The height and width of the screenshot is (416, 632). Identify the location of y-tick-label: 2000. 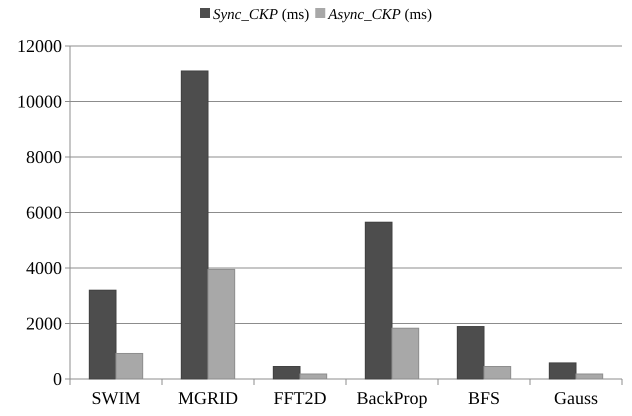
(44, 323).